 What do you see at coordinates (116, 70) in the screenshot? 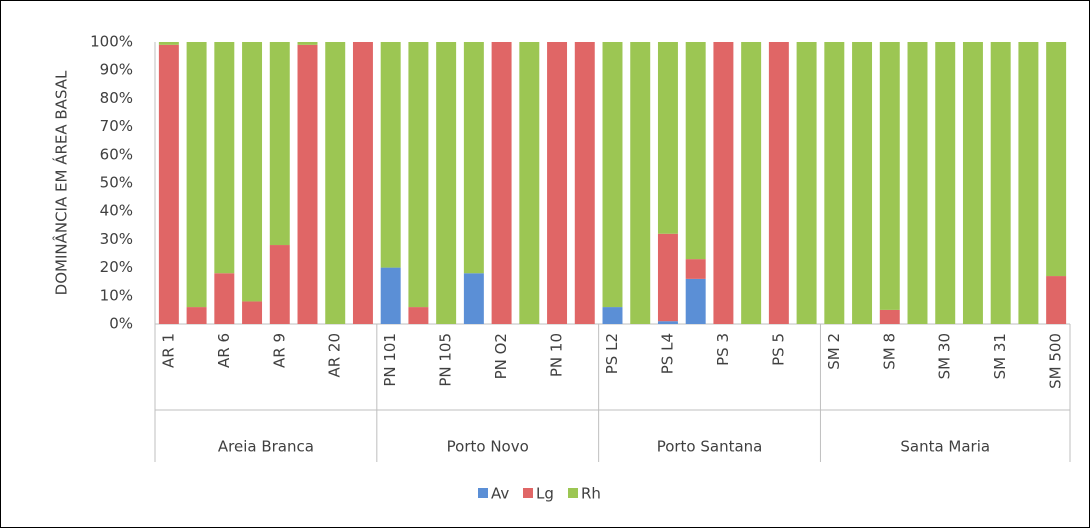
I see `y-tick-label: 90%` at bounding box center [116, 70].